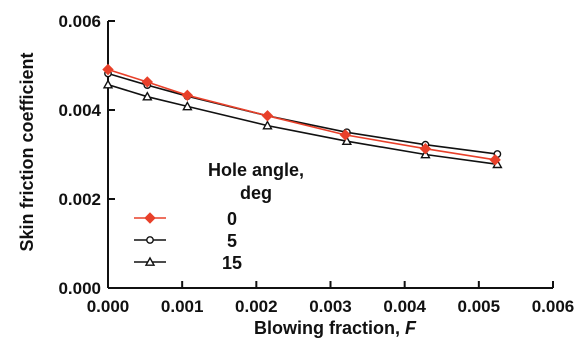 Image resolution: width=586 pixels, height=346 pixels. What do you see at coordinates (79, 21) in the screenshot?
I see `y-tick-label: 0.006` at bounding box center [79, 21].